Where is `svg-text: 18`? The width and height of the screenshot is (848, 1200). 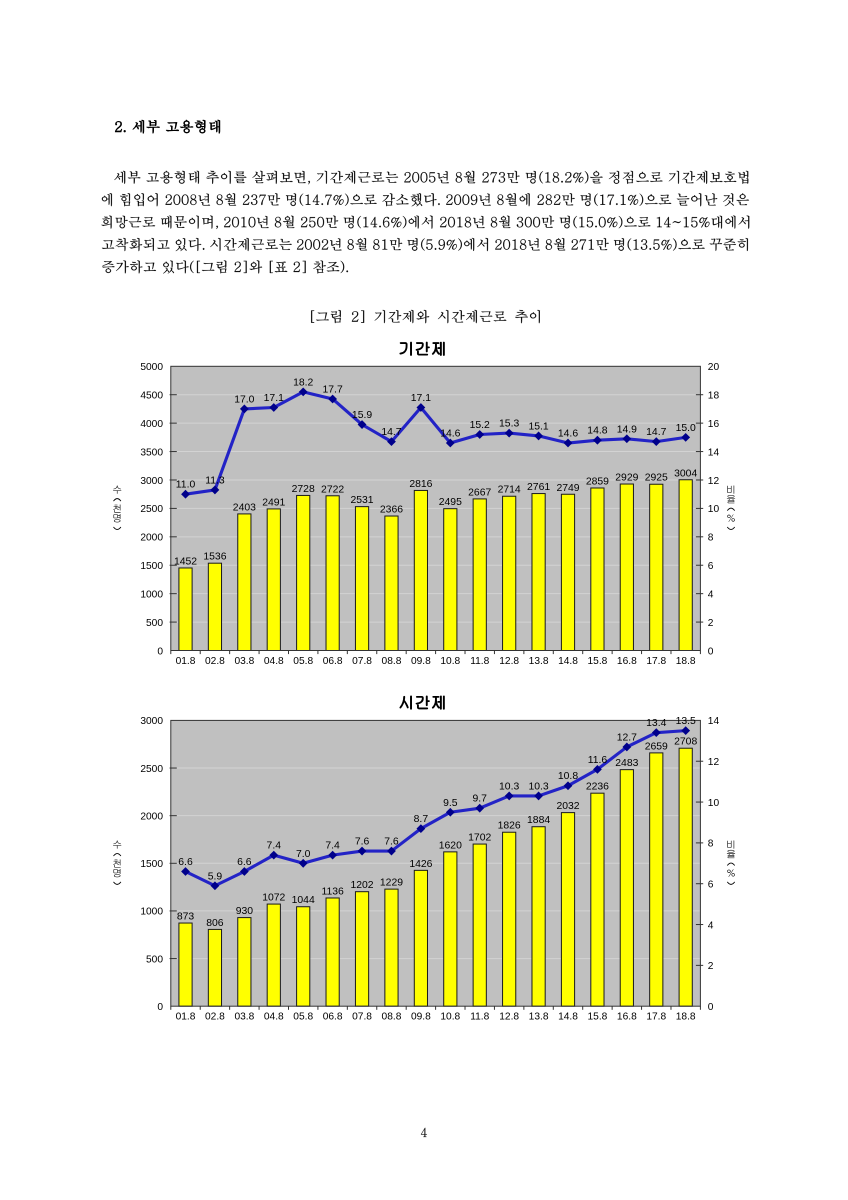
svg-text: 18 is located at coordinates (714, 396).